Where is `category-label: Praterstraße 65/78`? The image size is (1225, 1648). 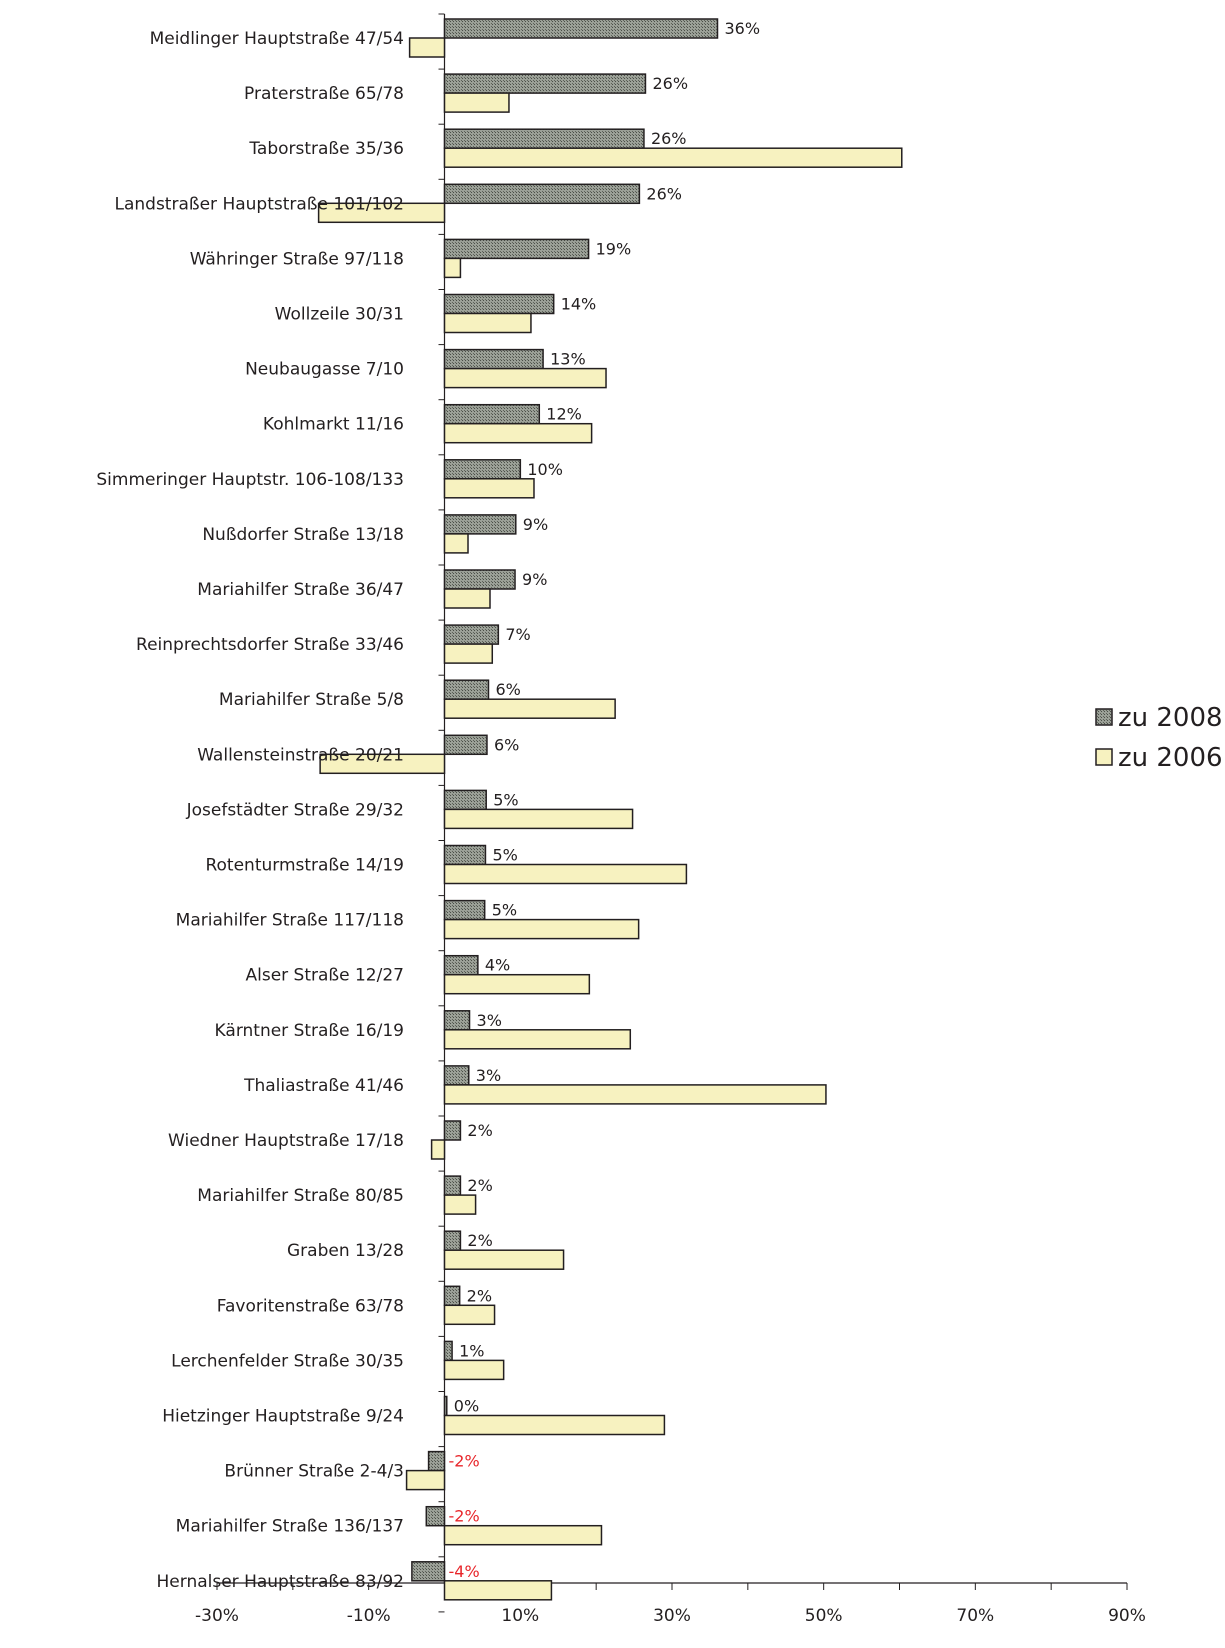 category-label: Praterstraße 65/78 is located at coordinates (324, 94).